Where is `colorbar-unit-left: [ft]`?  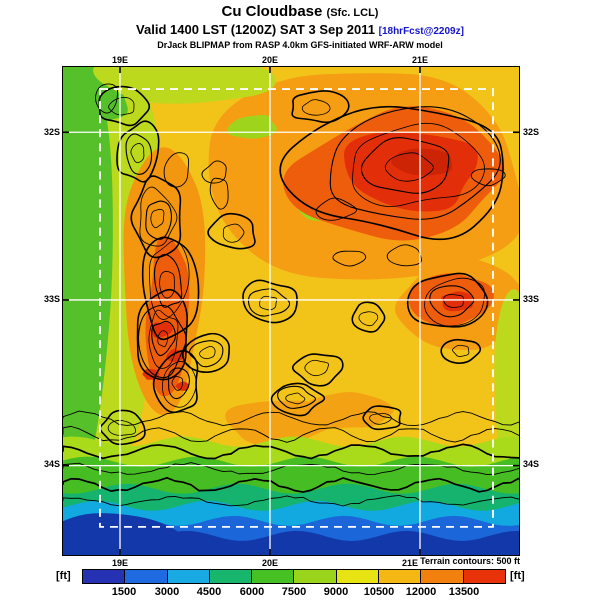 colorbar-unit-left: [ft] is located at coordinates (63, 576).